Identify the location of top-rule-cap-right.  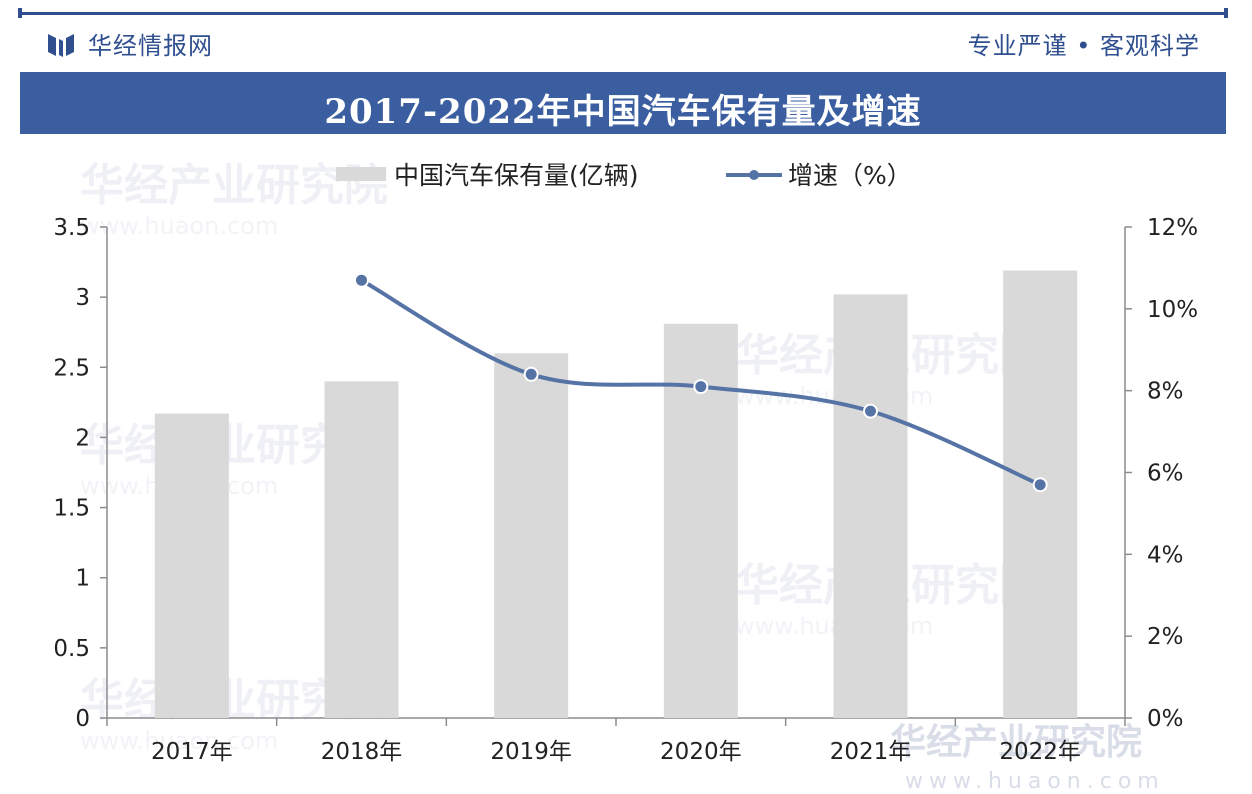
(1226, 13).